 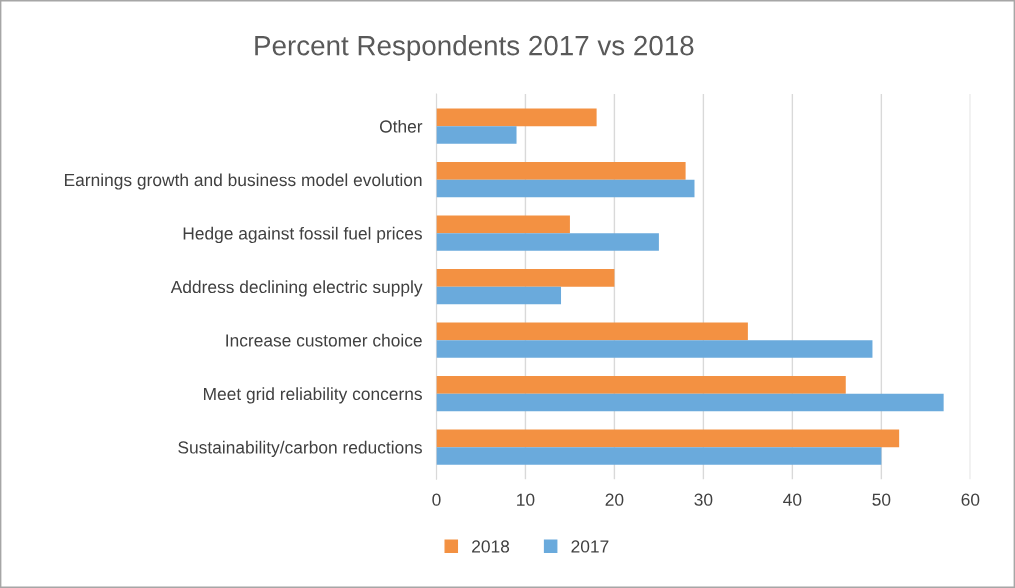 I want to click on y-tick-label: Hedge against fossil fuel prices, so click(x=302, y=235).